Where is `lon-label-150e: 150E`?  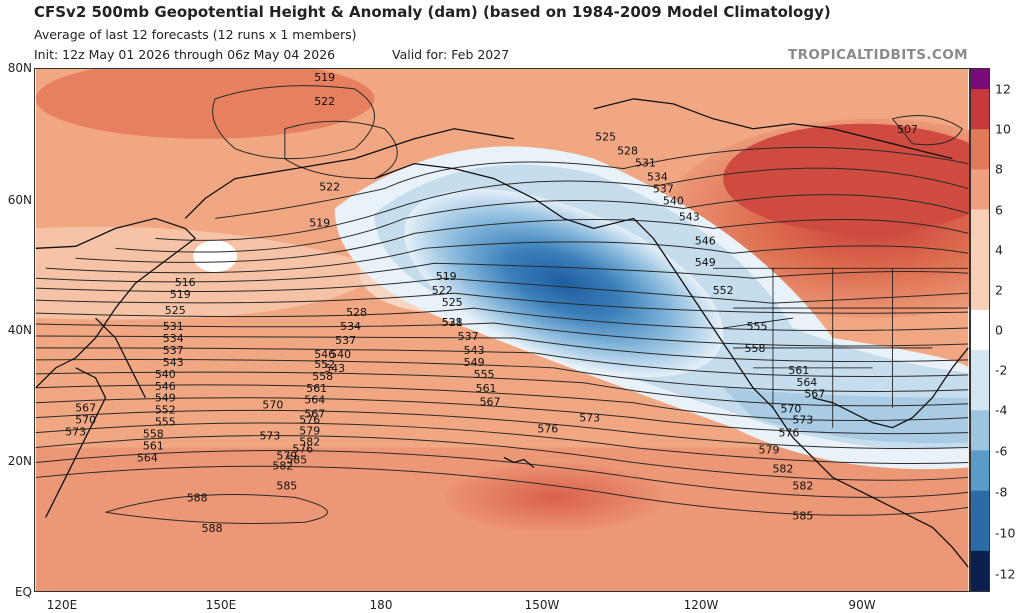
lon-label-150e: 150E is located at coordinates (221, 605).